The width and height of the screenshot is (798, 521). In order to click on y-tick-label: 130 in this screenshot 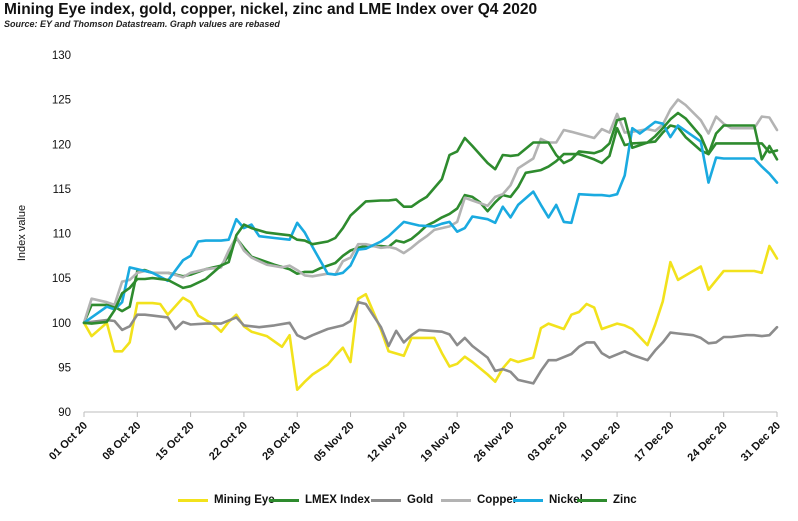, I will do `click(61, 56)`.